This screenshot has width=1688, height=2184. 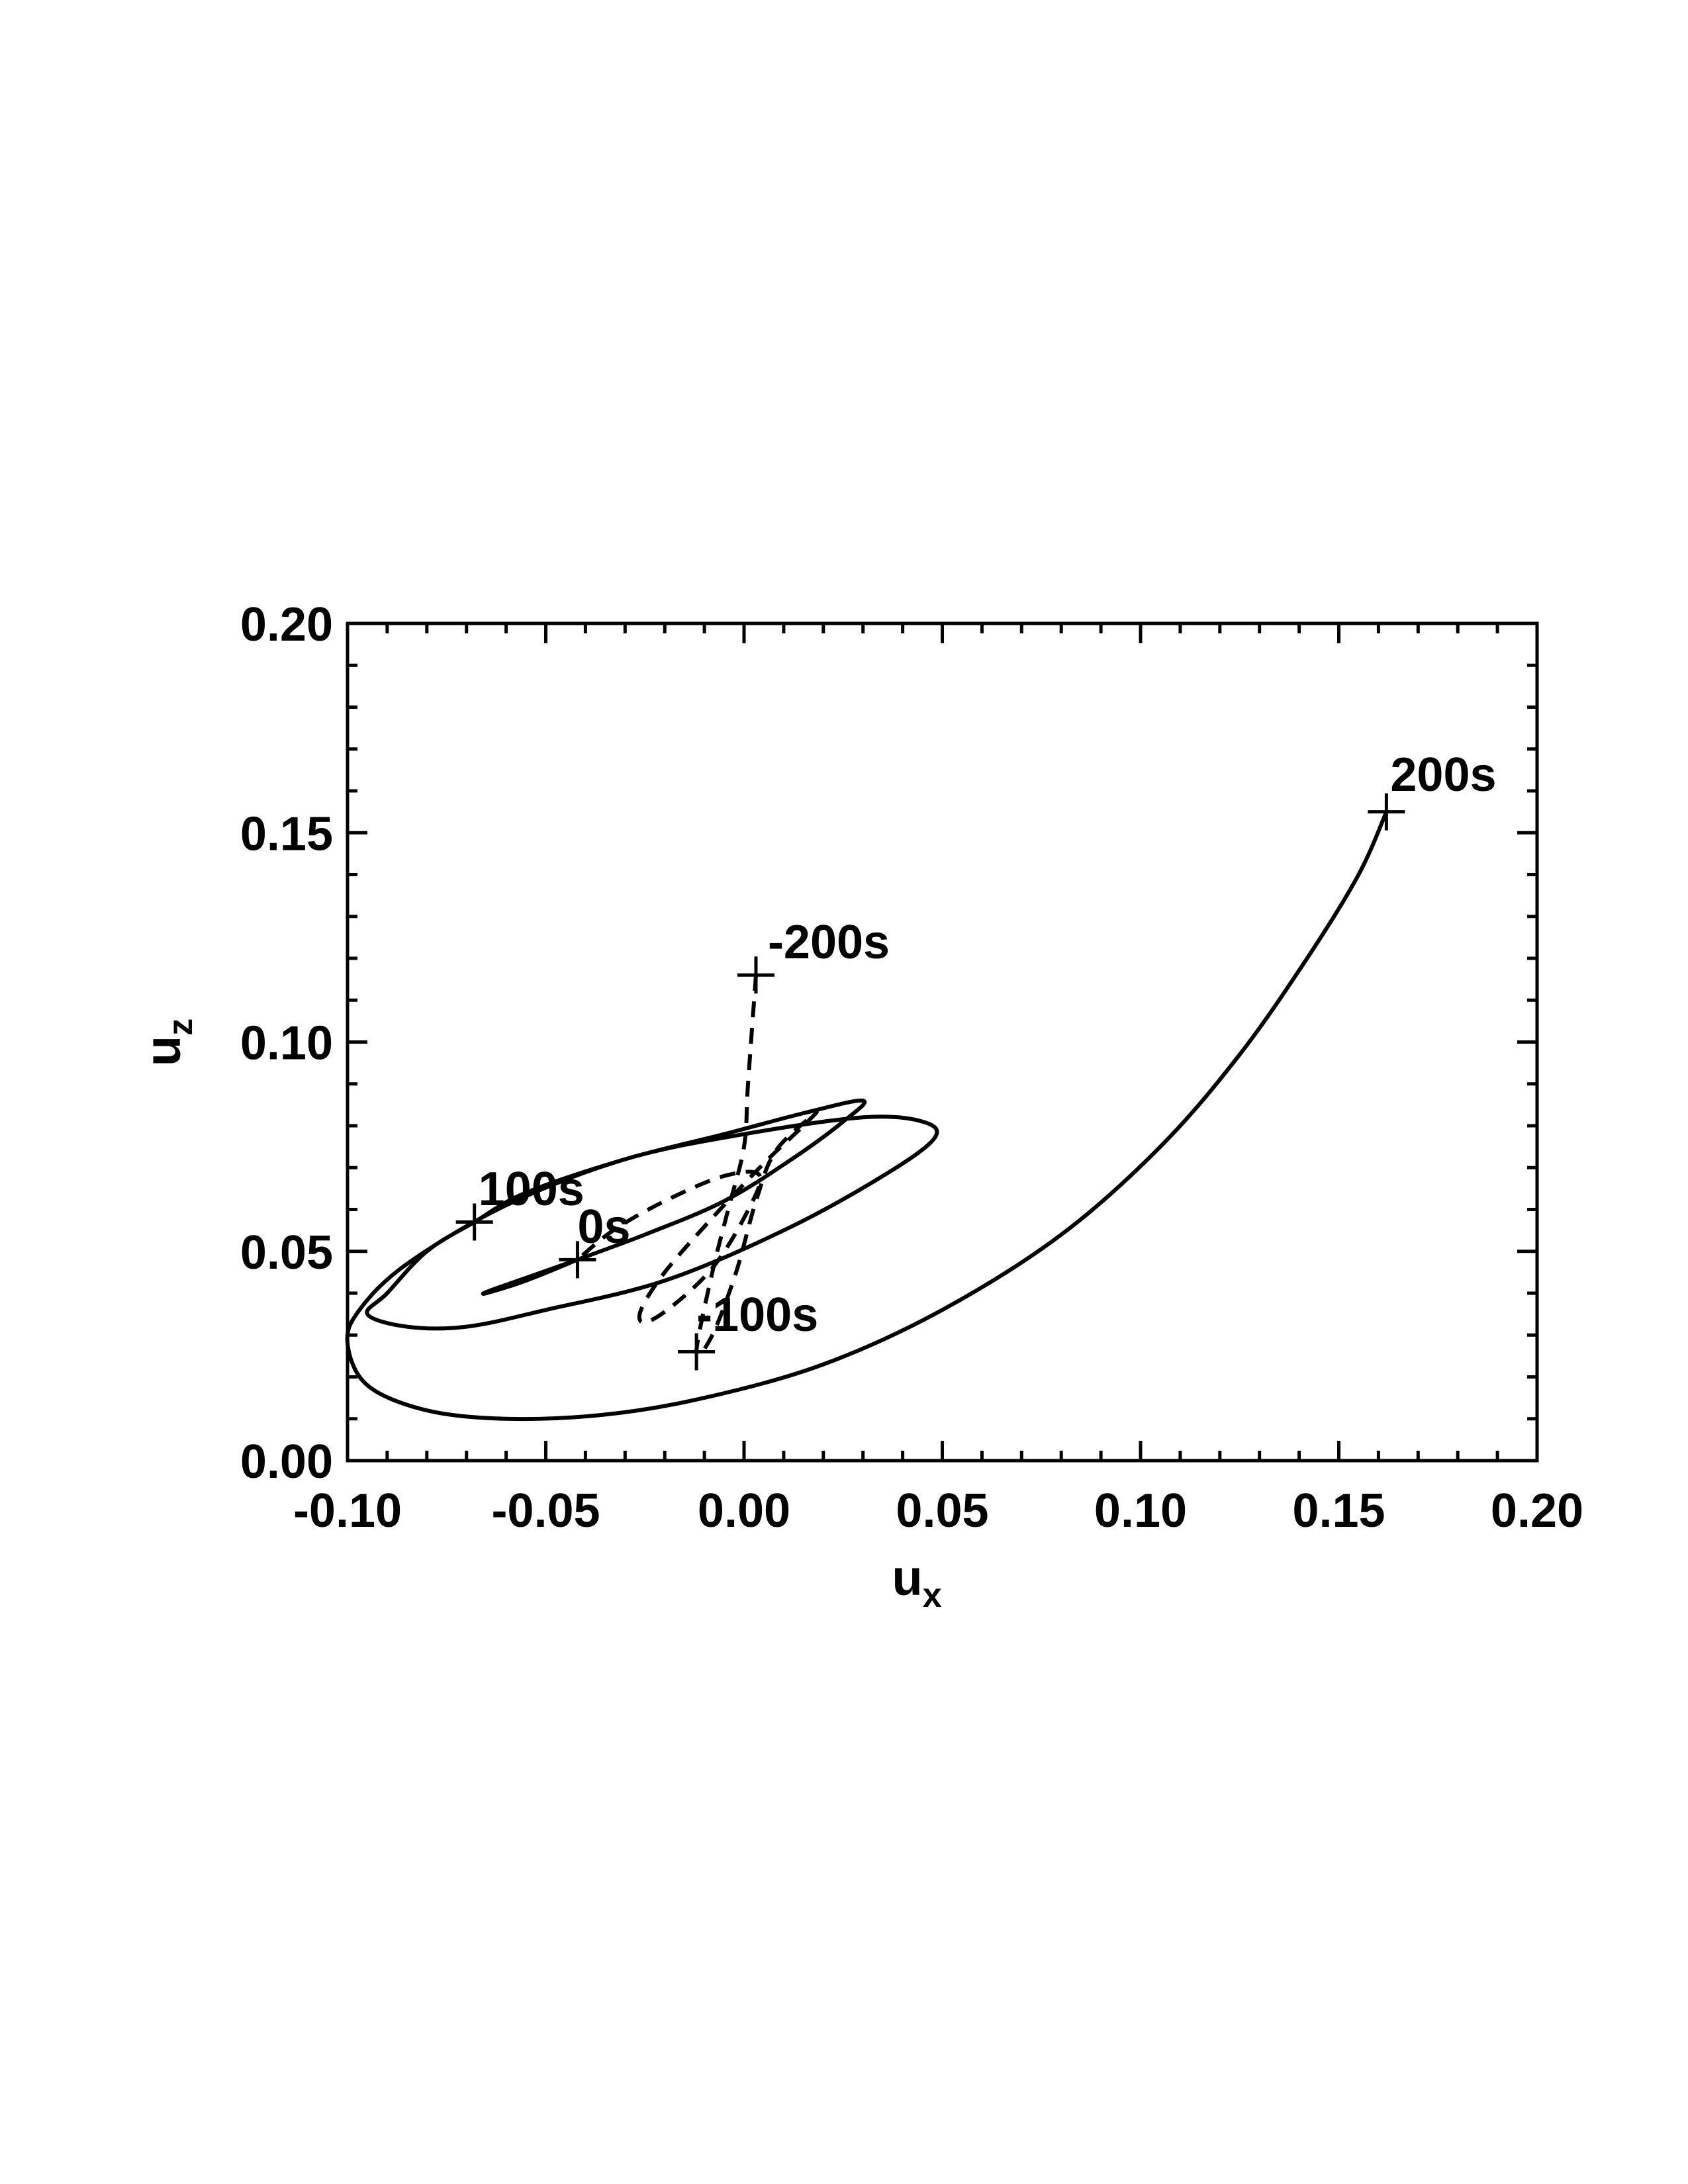 What do you see at coordinates (1338, 1510) in the screenshot?
I see `x-tick-label: 0.15` at bounding box center [1338, 1510].